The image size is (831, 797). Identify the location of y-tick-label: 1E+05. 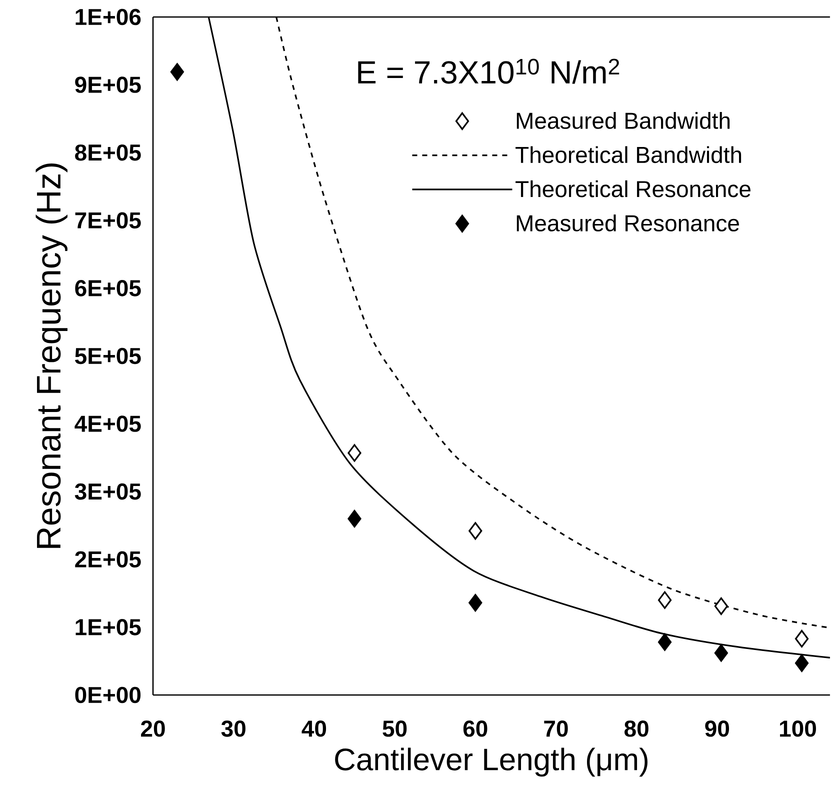
(108, 627).